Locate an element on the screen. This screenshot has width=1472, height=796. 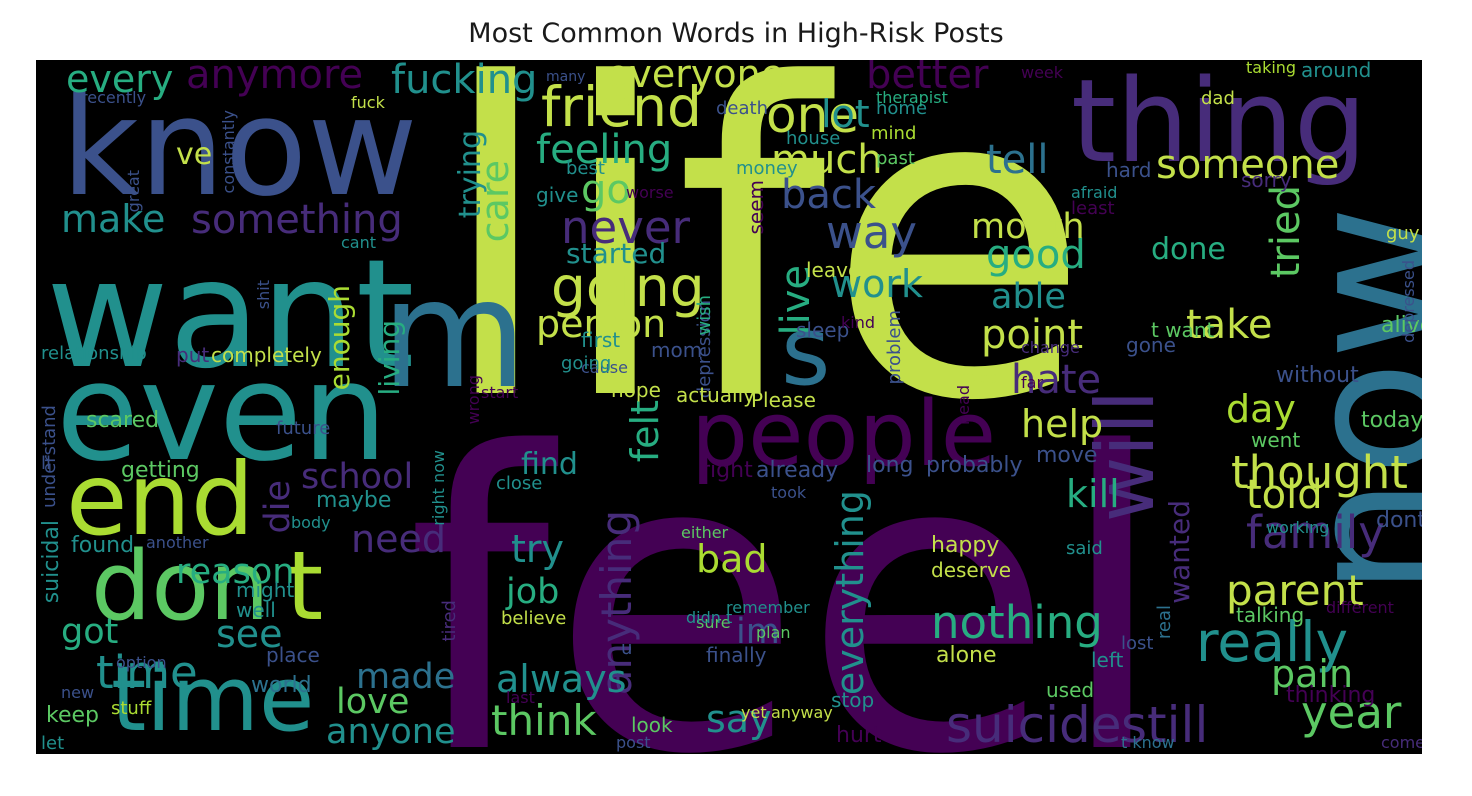
word-u-174: u is located at coordinates (627, 648).